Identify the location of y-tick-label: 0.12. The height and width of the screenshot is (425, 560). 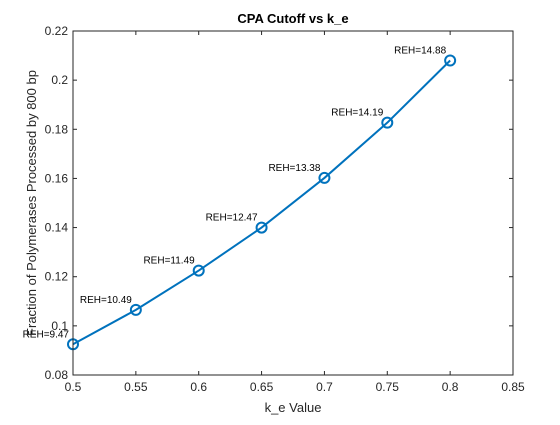
(57, 277).